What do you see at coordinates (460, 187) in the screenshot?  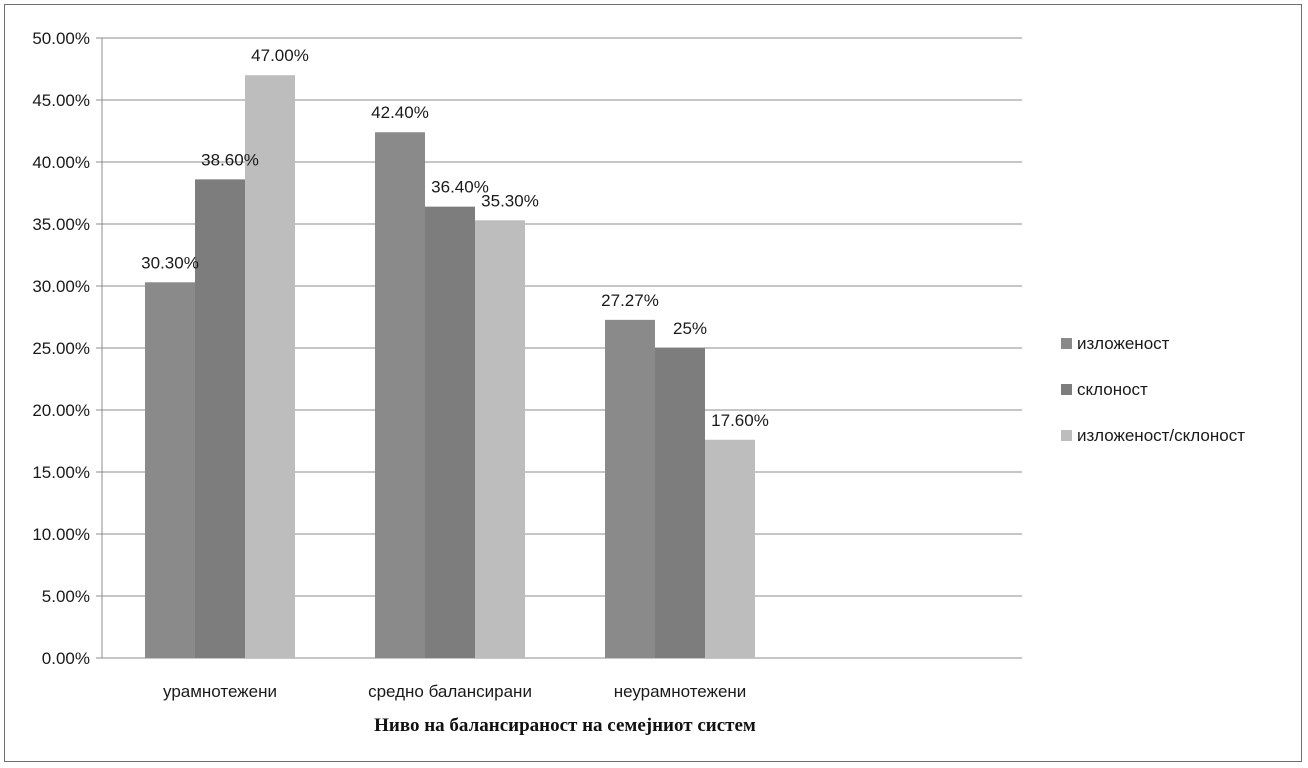 I see `data-label: 36.40%` at bounding box center [460, 187].